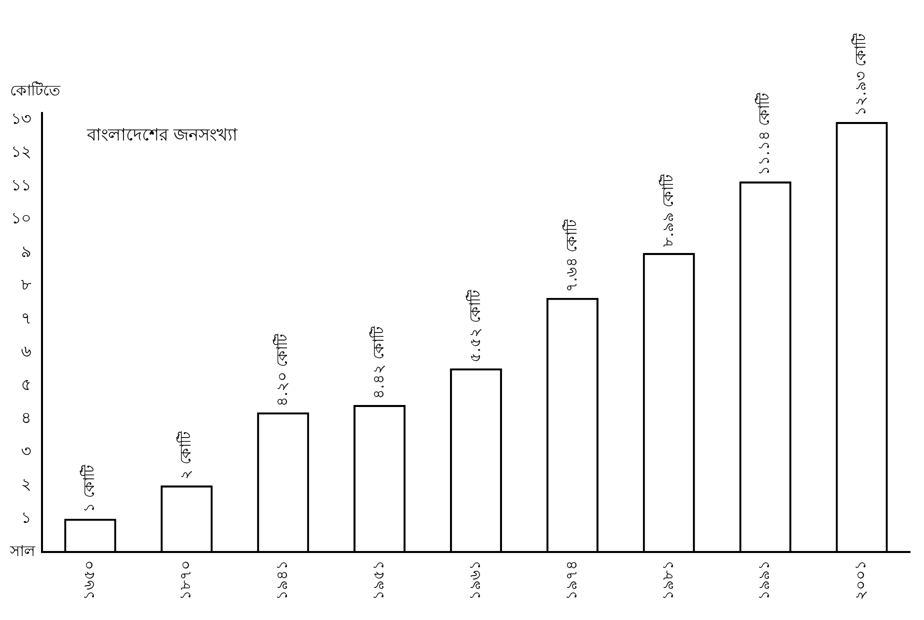  Describe the element at coordinates (21, 184) in the screenshot. I see `y-tick-label: ১১` at that location.